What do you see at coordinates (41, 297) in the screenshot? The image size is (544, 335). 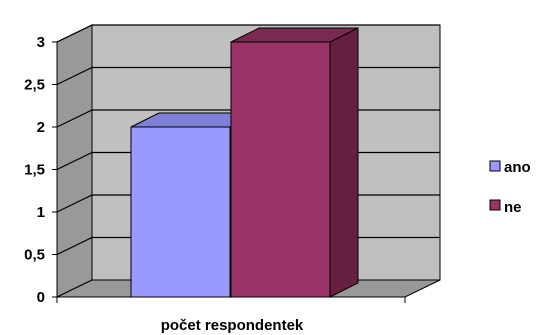 I see `y-tick-label: 0` at bounding box center [41, 297].